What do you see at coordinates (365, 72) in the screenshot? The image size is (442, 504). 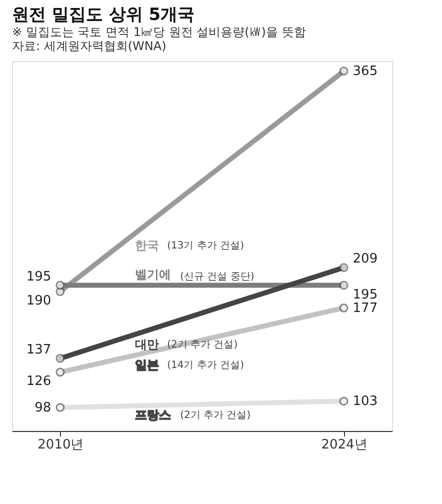 I see `data-label: 365` at bounding box center [365, 72].